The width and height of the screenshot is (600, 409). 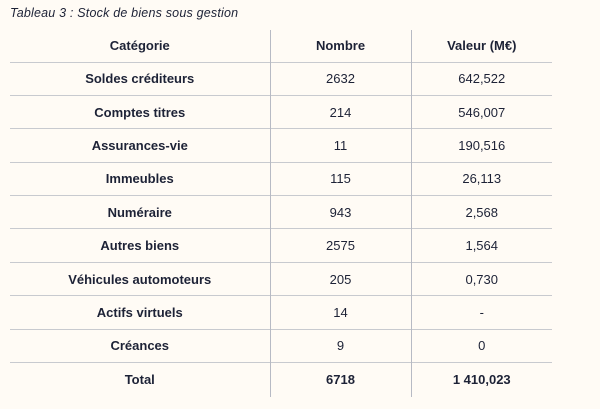 I want to click on cell-valeur: 642,522, so click(x=481, y=79).